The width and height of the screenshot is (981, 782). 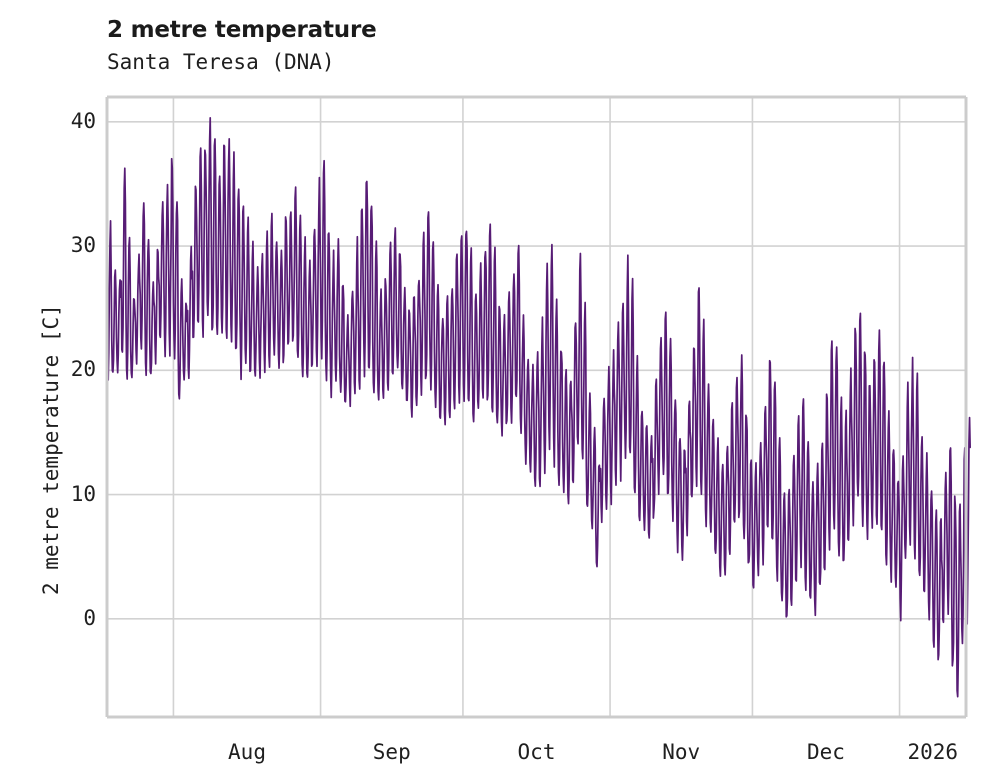 What do you see at coordinates (933, 752) in the screenshot?
I see `x-tick-label: 2026` at bounding box center [933, 752].